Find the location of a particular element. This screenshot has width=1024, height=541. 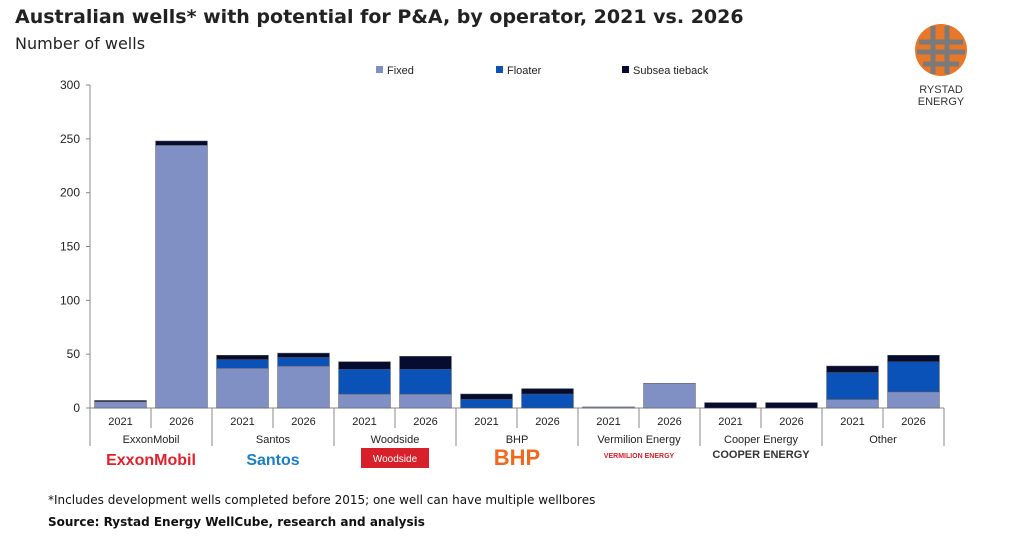

group-label: Other is located at coordinates (883, 440).